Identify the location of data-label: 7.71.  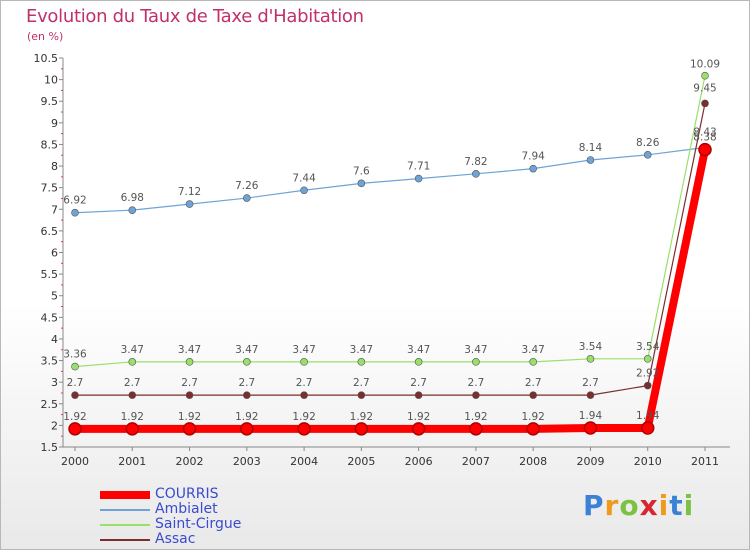
(418, 167).